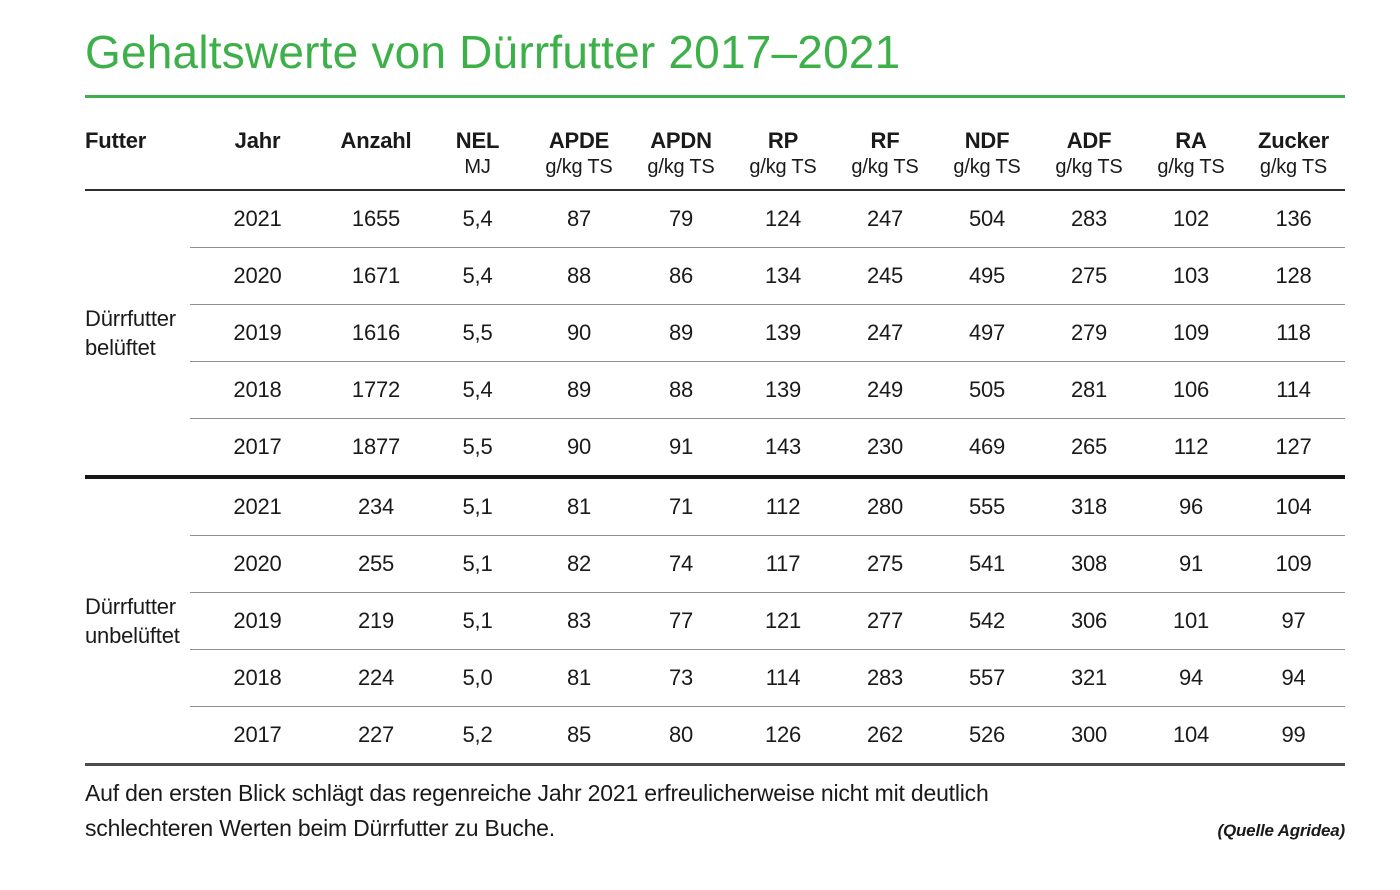 The width and height of the screenshot is (1400, 890). What do you see at coordinates (579, 140) in the screenshot?
I see `column-header: APDE` at bounding box center [579, 140].